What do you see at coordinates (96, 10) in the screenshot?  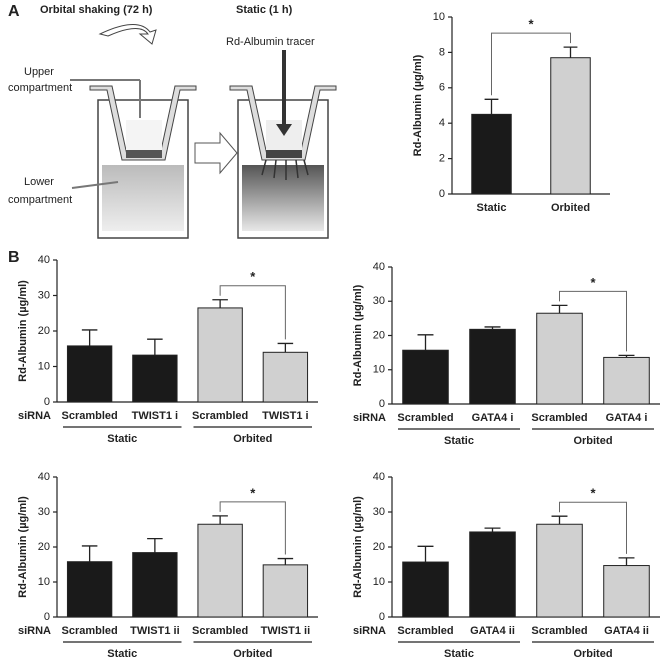 I see `diagram-title: Orbital shaking (72 h)` at bounding box center [96, 10].